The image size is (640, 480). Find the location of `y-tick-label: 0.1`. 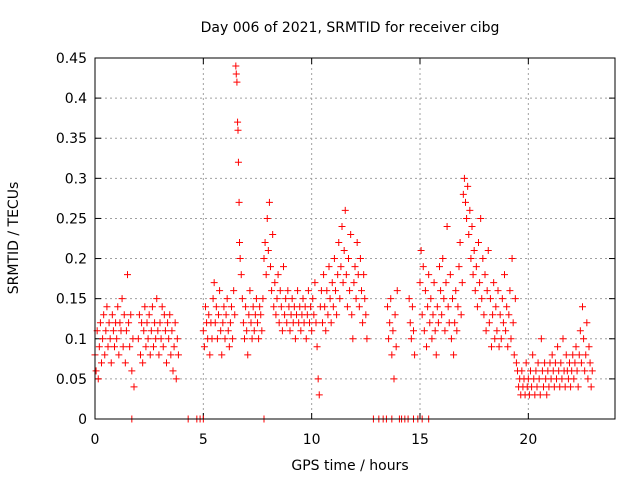

y-tick-label: 0.1 is located at coordinates (76, 340).